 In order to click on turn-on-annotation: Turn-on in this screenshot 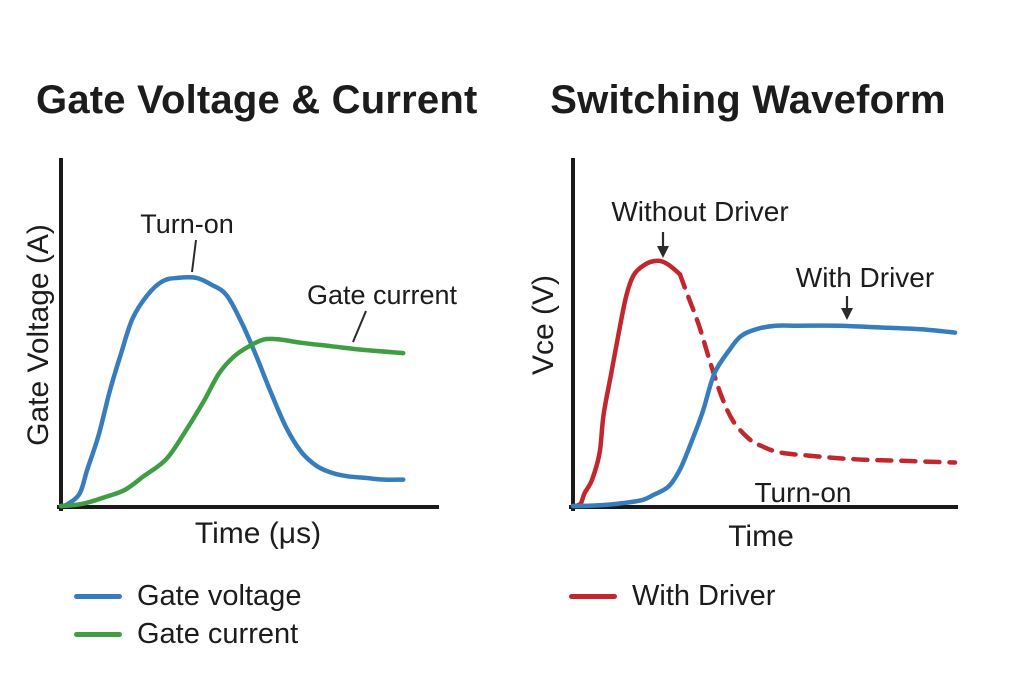, I will do `click(187, 224)`.